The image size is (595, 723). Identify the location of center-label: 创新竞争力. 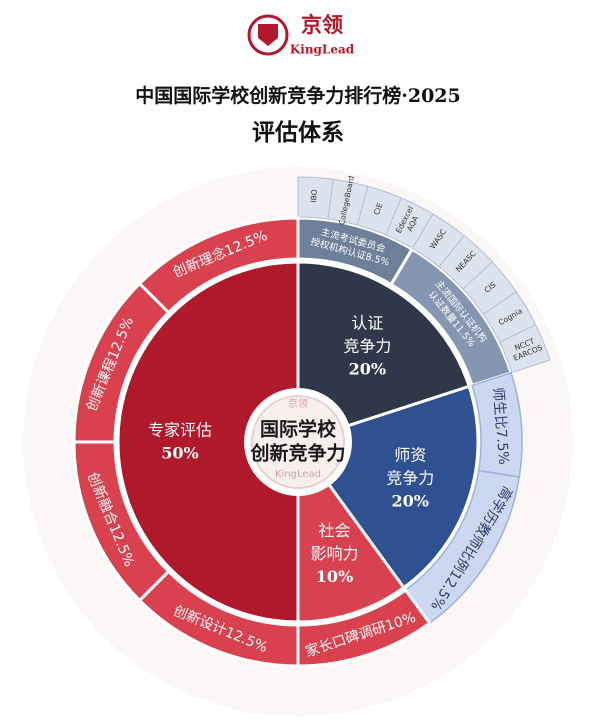
(297, 453).